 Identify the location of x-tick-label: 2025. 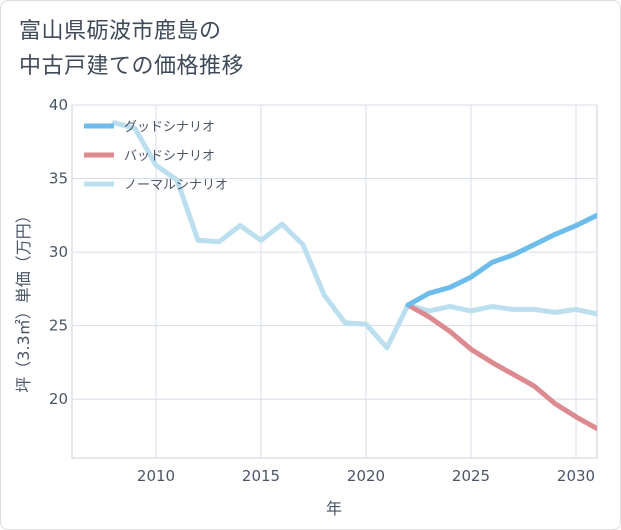
(471, 476).